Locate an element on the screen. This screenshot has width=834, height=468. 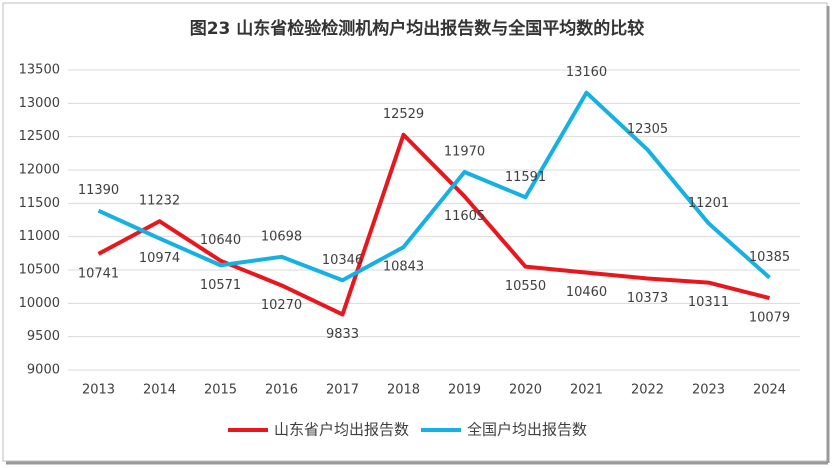
data-label: 12305 is located at coordinates (647, 129).